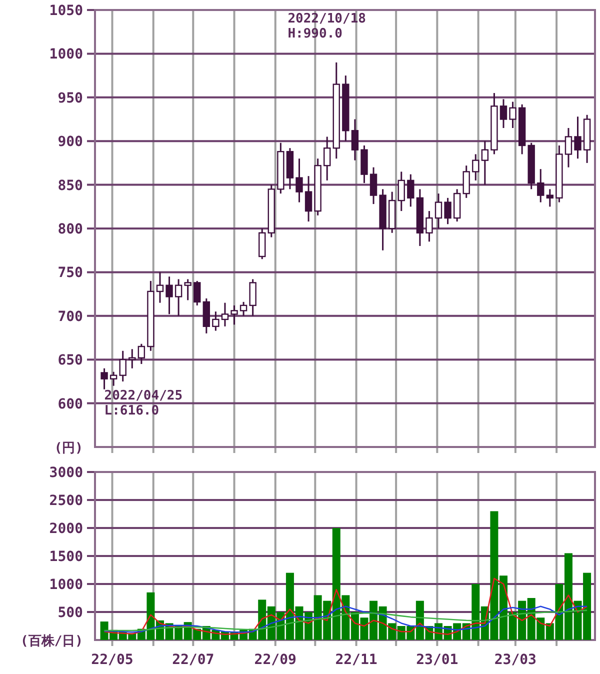 This screenshot has width=600, height=674. I want to click on x-tick-label: 22/09, so click(275, 660).